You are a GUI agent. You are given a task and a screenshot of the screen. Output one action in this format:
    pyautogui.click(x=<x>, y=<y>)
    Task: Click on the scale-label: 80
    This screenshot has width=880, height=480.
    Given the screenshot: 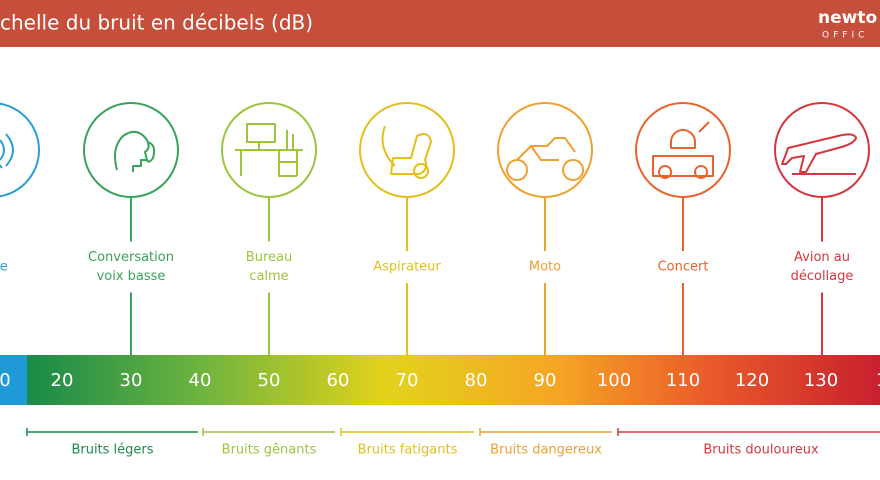 What is the action you would take?
    pyautogui.click(x=476, y=380)
    